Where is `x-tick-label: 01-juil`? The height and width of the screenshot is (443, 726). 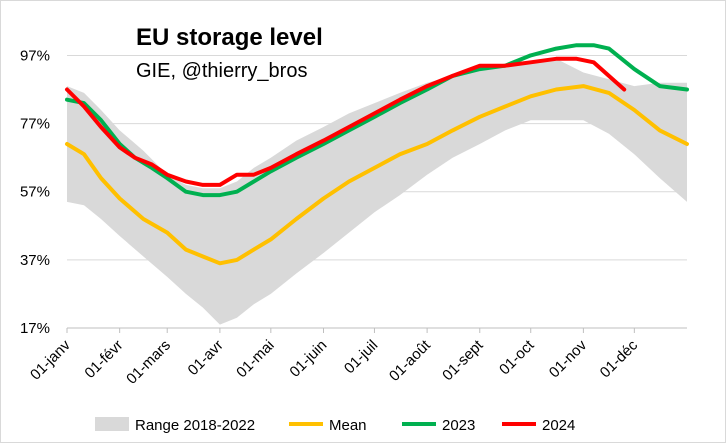 x-tick-label: 01-juil is located at coordinates (361, 357).